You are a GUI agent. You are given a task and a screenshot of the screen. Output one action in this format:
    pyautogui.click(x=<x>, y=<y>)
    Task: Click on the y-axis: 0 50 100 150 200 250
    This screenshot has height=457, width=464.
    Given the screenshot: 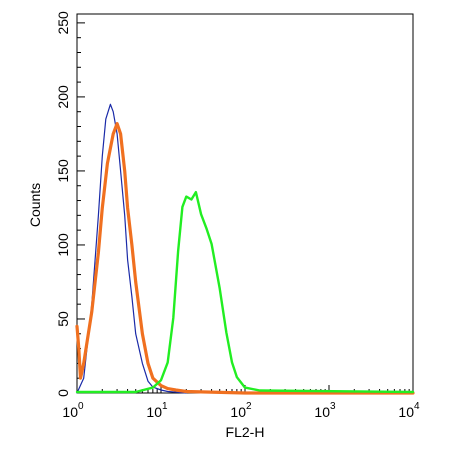 What is the action you would take?
    pyautogui.click(x=70, y=204)
    